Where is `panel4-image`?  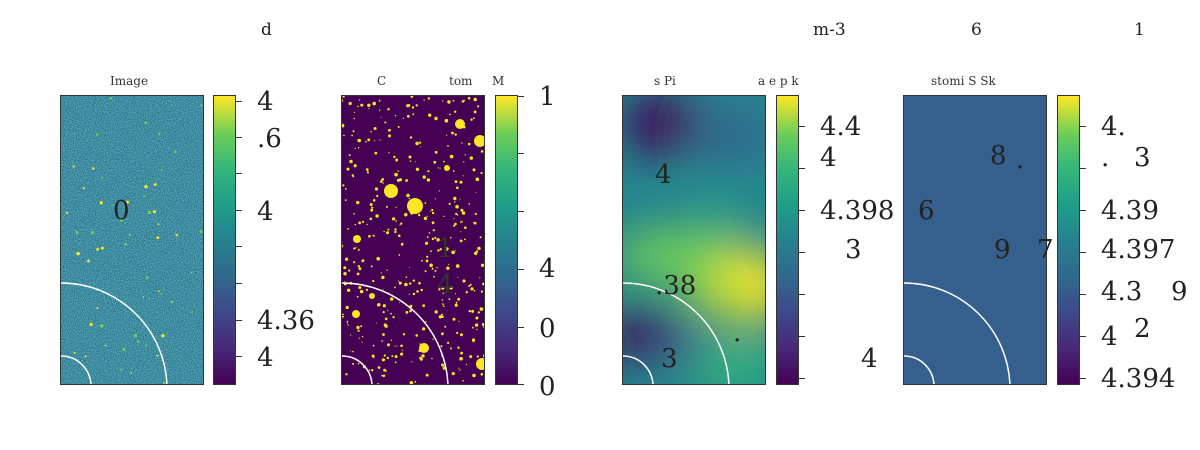
panel4-image is located at coordinates (975, 240).